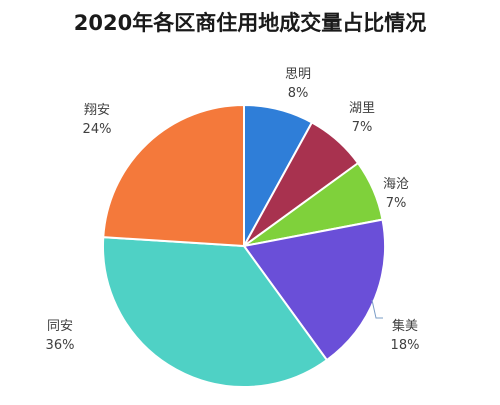 This screenshot has width=500, height=405. I want to click on slice-name-label: 同安, so click(60, 326).